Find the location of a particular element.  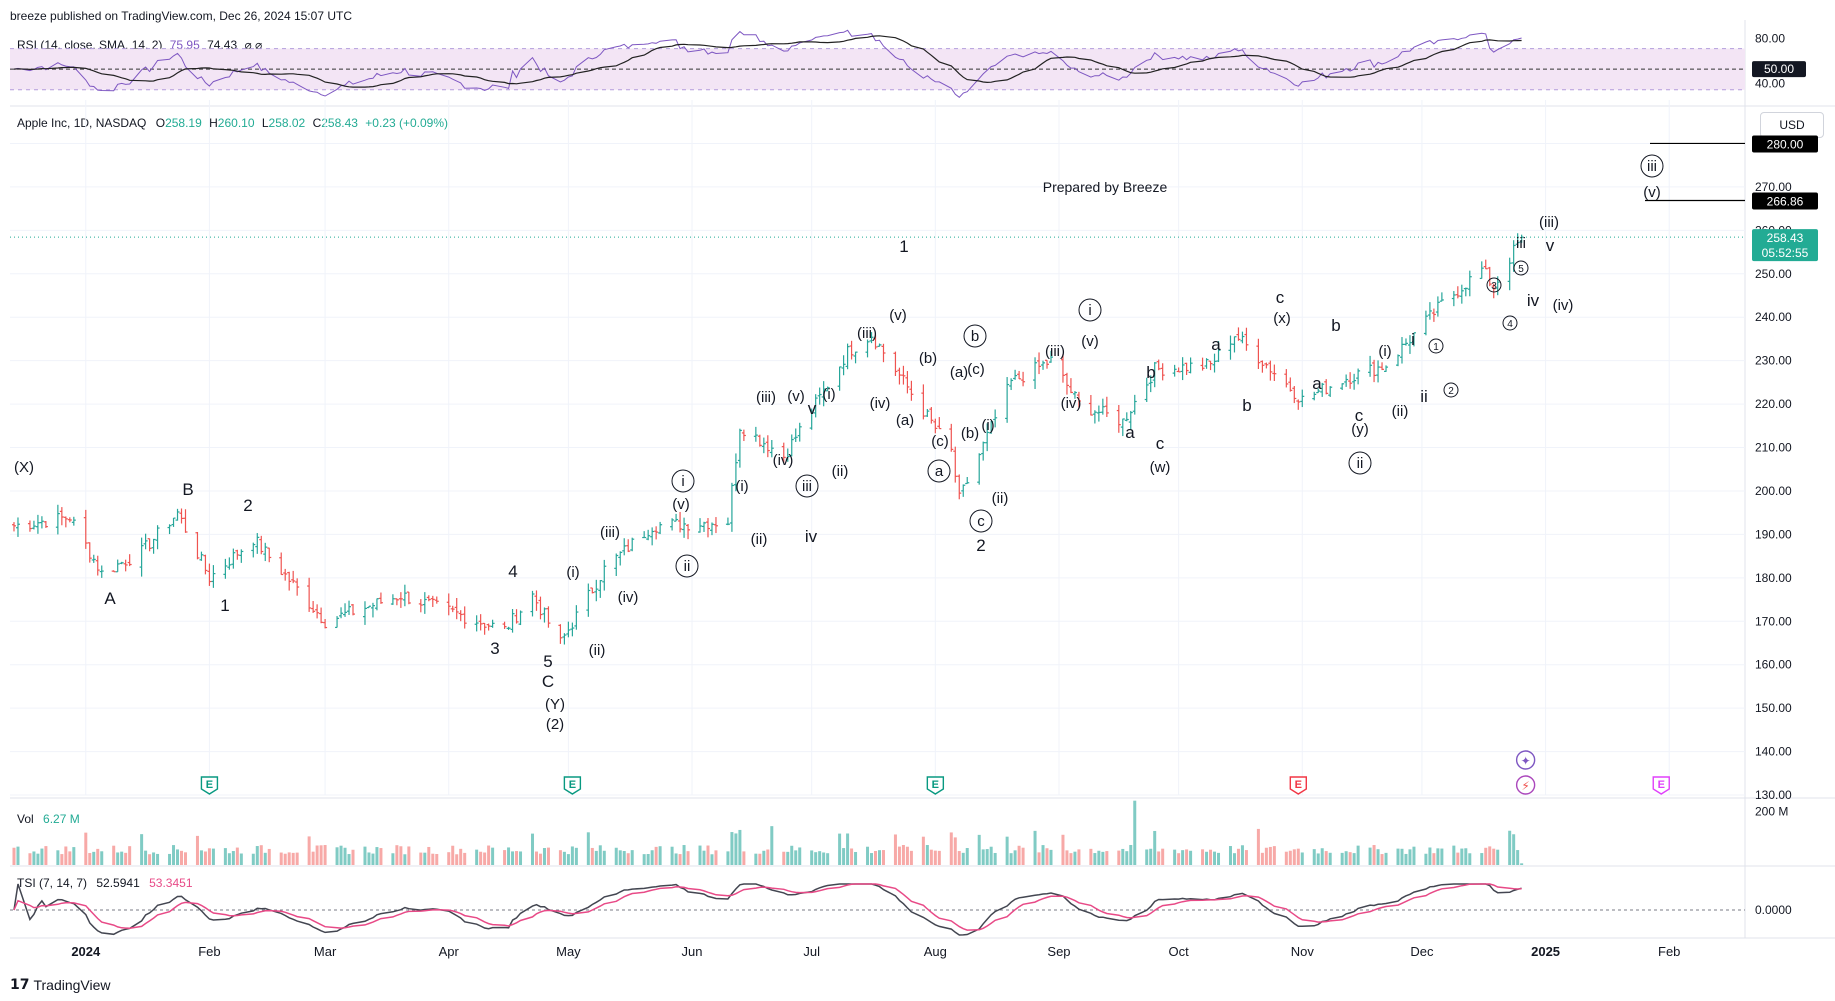

prepared-by-note: Prepared by Breeze is located at coordinates (1105, 187).